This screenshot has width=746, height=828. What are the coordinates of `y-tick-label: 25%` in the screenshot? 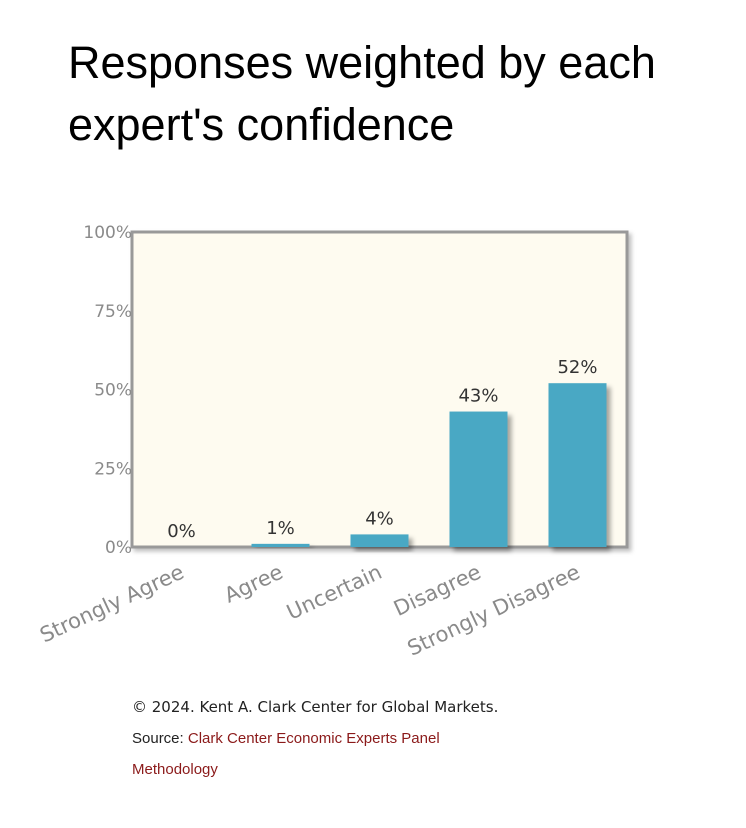 It's located at (113, 469).